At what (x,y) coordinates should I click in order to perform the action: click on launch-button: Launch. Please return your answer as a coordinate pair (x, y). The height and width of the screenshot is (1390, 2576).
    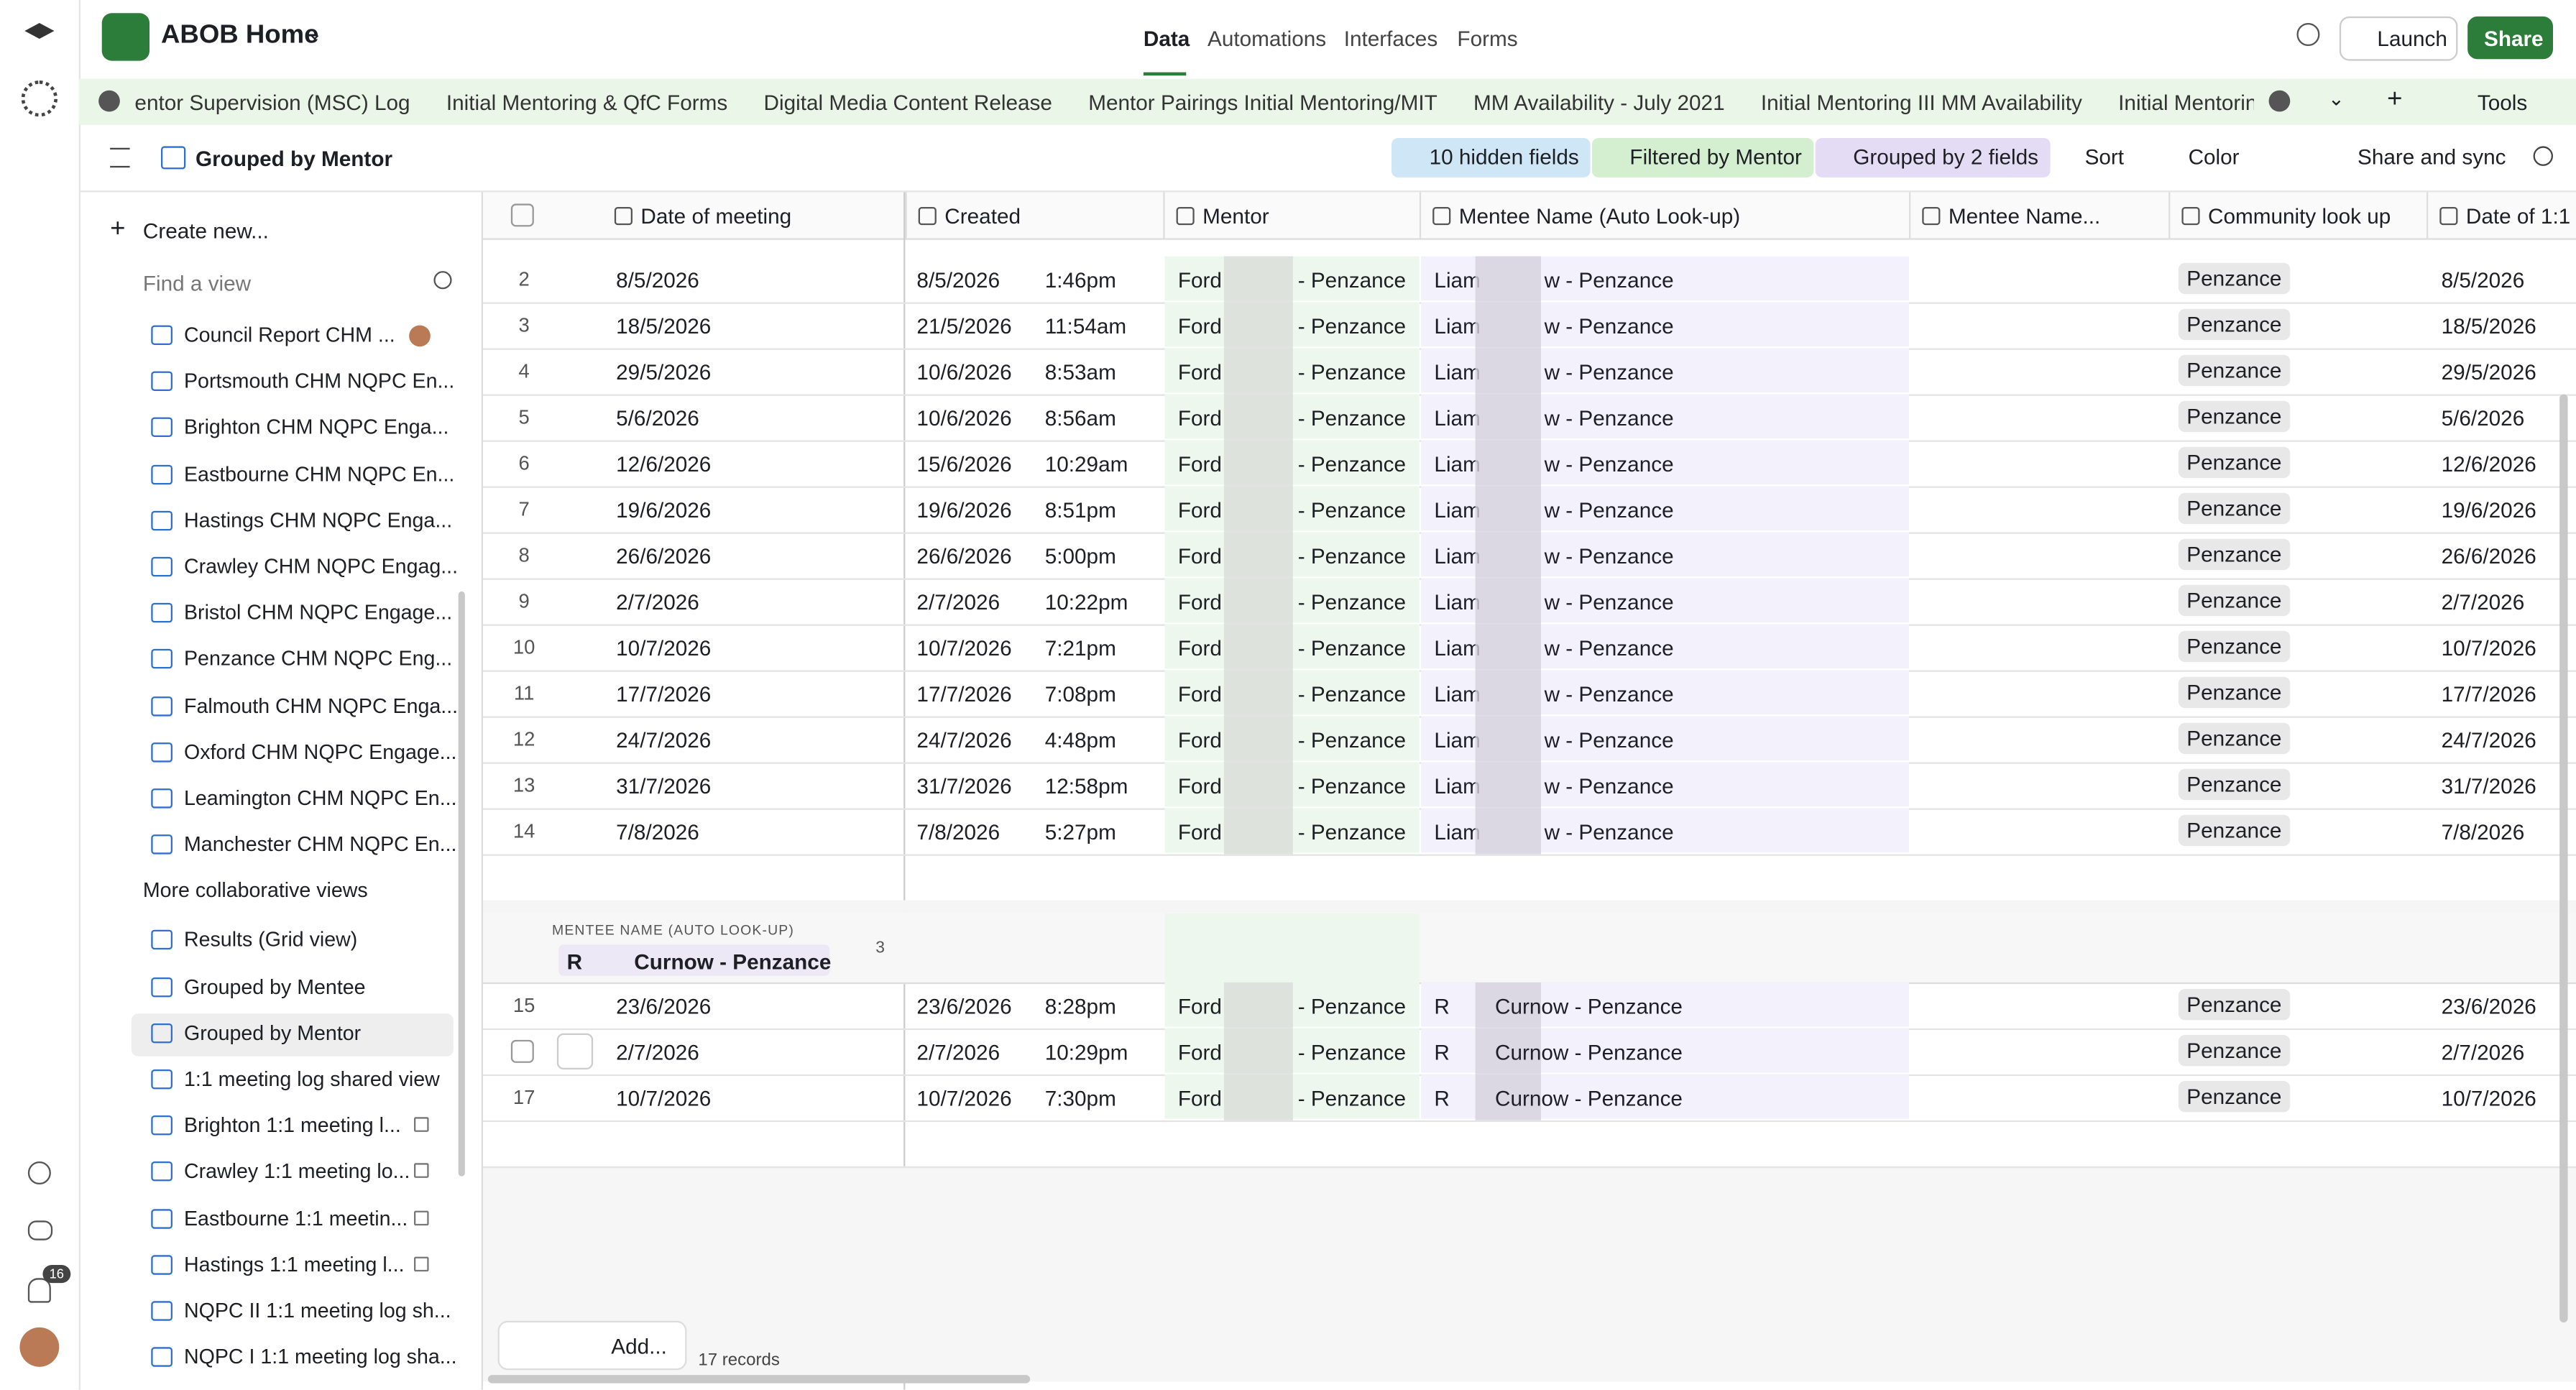
    Looking at the image, I should click on (2398, 38).